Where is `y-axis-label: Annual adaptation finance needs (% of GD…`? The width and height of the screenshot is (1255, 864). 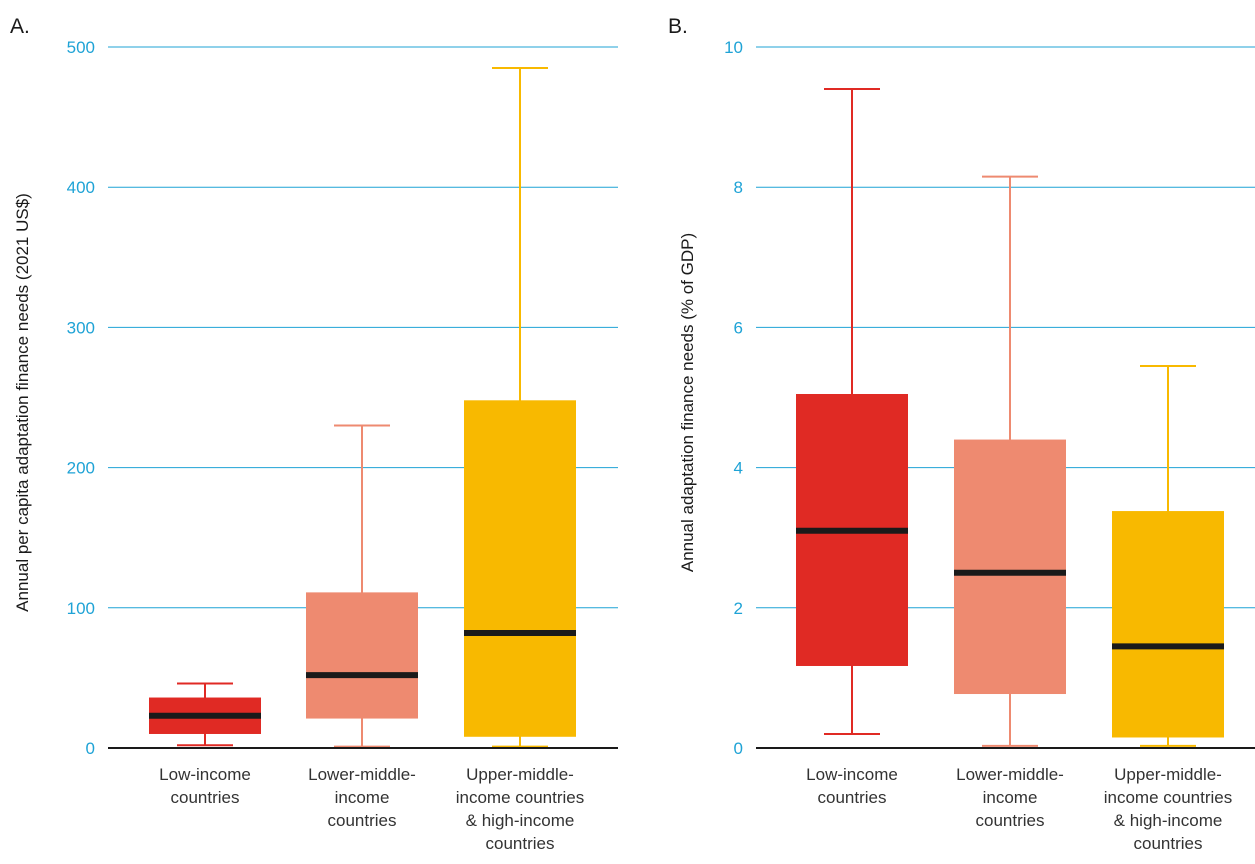
y-axis-label: Annual adaptation finance needs (% of GD… is located at coordinates (687, 402).